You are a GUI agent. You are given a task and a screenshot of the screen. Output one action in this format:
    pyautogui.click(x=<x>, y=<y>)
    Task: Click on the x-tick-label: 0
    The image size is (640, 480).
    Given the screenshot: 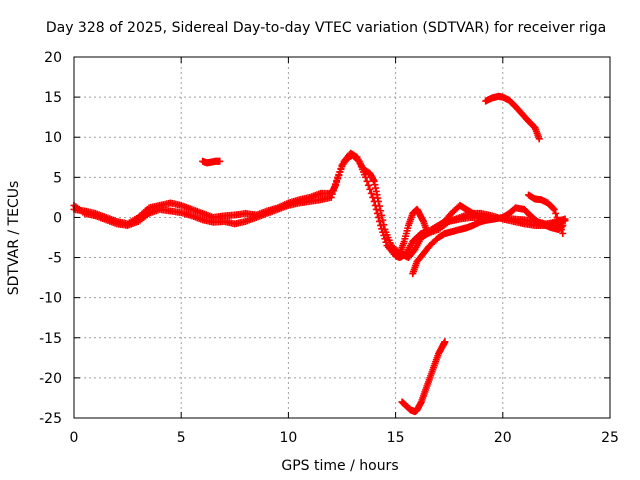 What is the action you would take?
    pyautogui.click(x=74, y=438)
    